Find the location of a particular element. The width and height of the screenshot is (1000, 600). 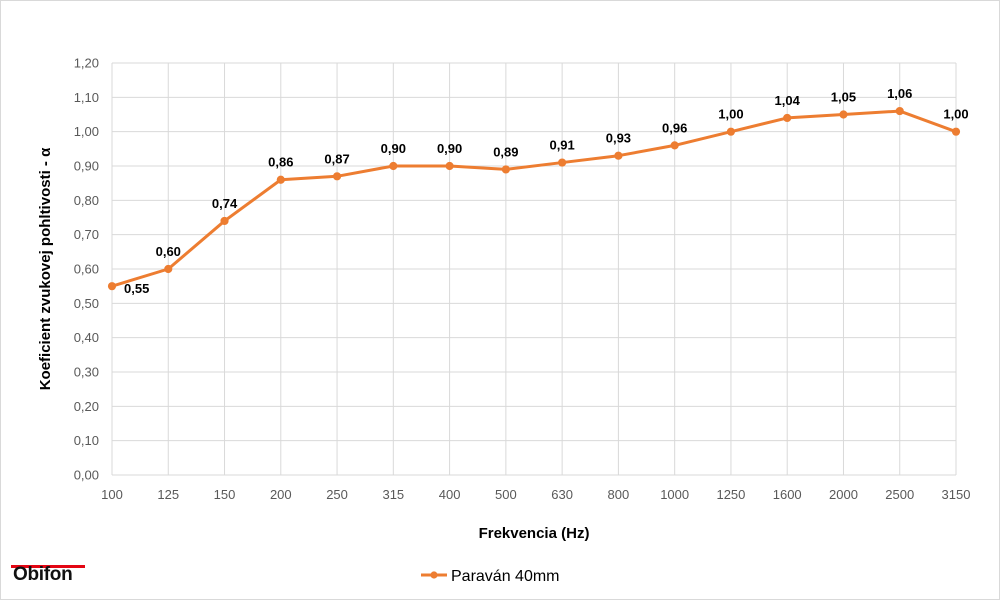

x-tick-label: 500 is located at coordinates (506, 494).